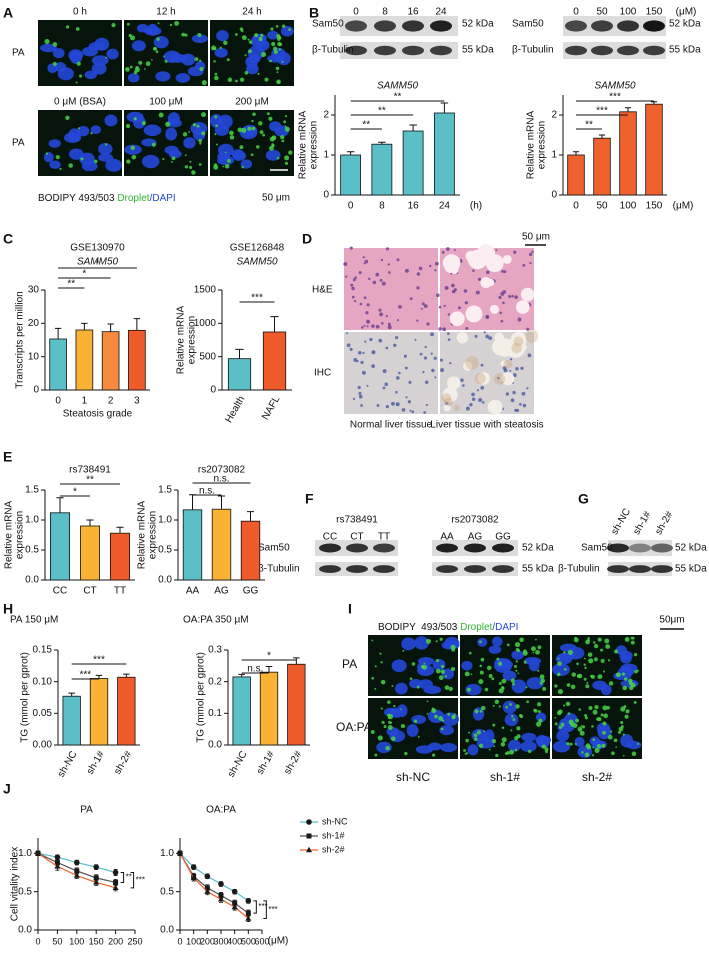 This screenshot has height=963, width=709. I want to click on stain, so click(508, 364).